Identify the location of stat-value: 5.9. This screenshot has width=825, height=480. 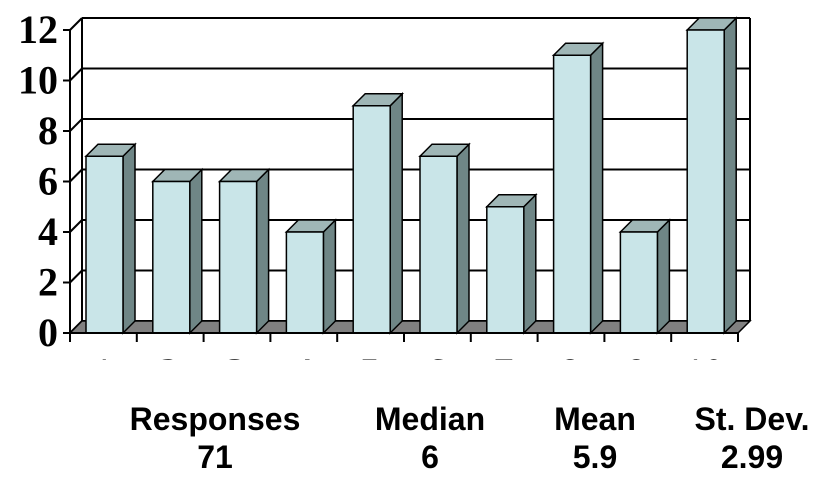
(595, 457).